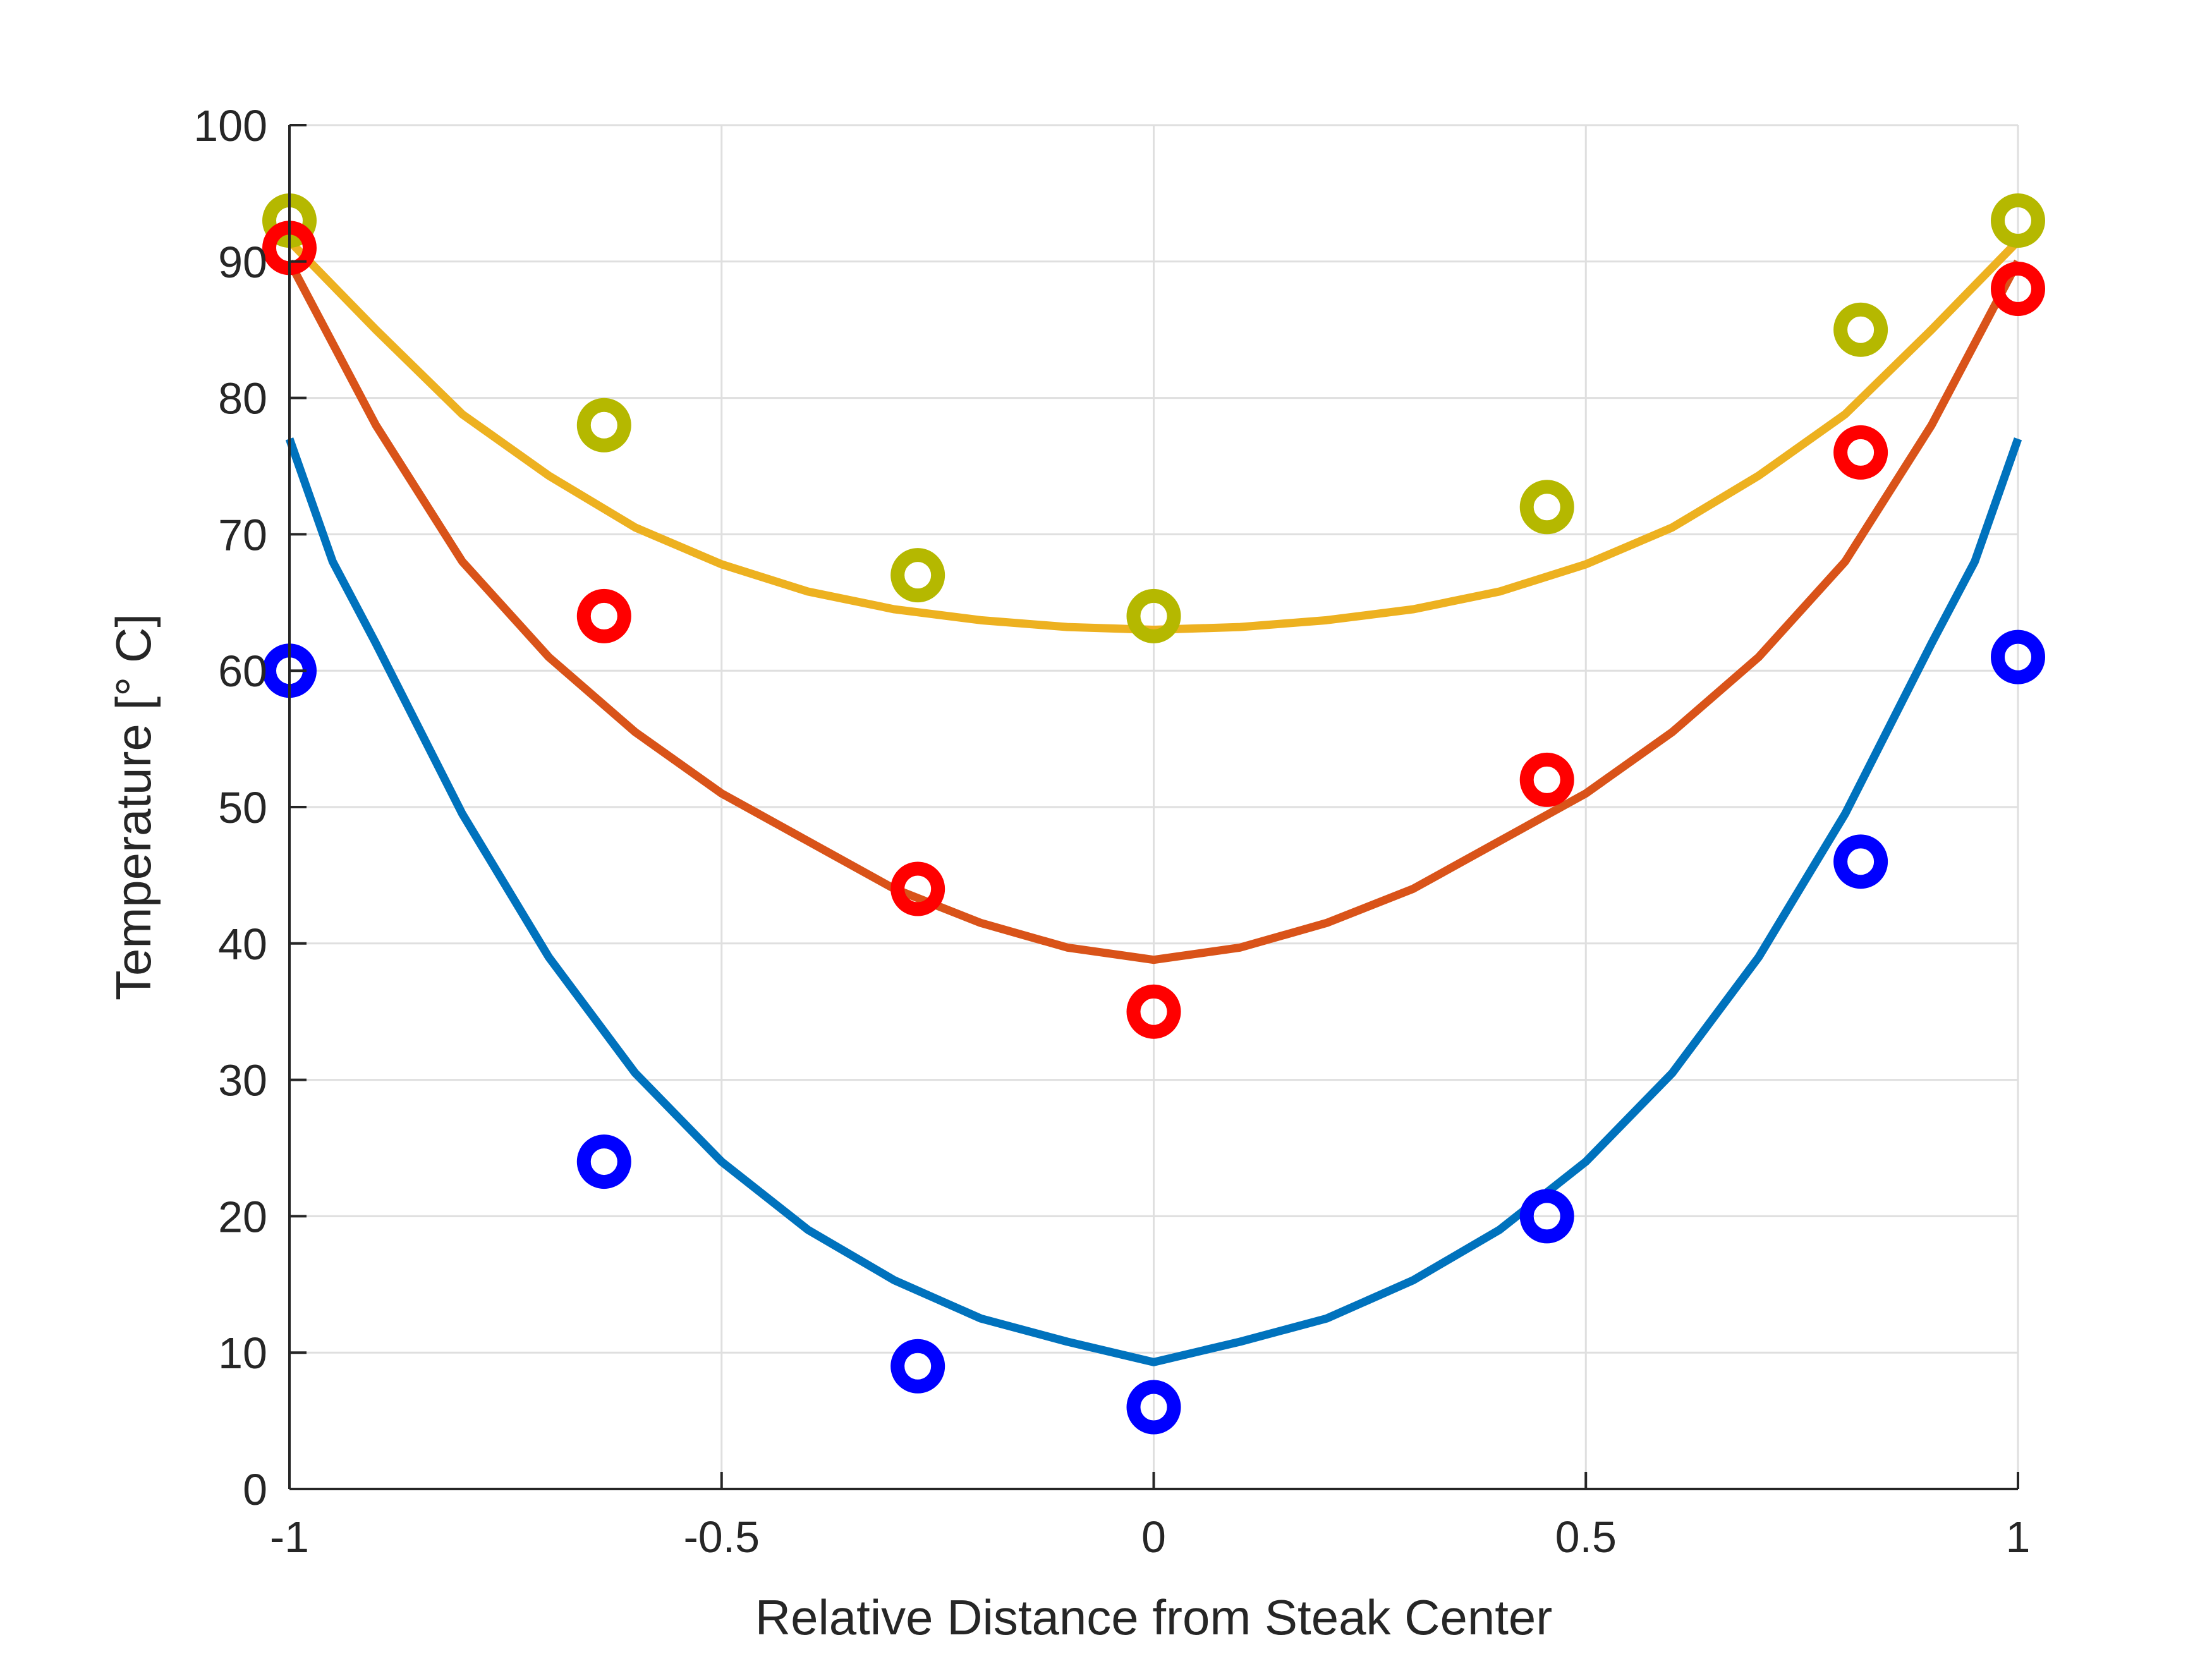  What do you see at coordinates (242, 807) in the screenshot?
I see `y-tick-label: 50` at bounding box center [242, 807].